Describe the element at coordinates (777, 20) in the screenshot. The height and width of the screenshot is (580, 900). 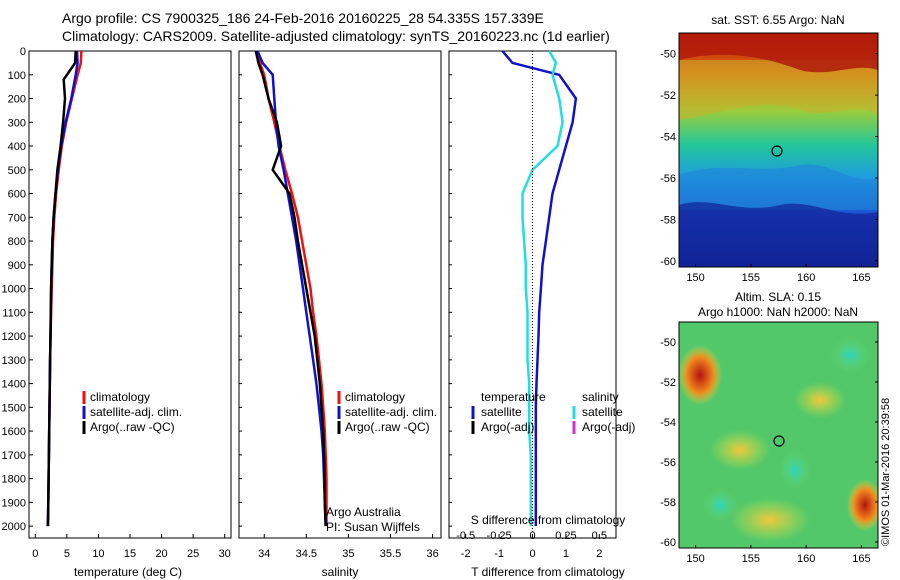
I see `sst-map-title: sat. SST: 6.55 Argo: NaN` at that location.